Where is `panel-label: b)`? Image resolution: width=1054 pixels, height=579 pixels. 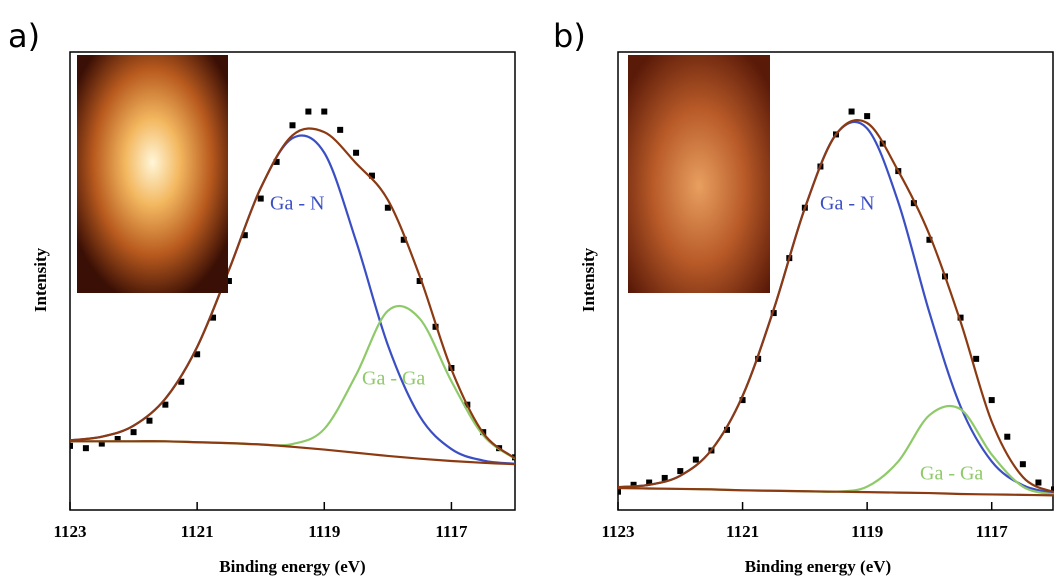
panel-label: b) is located at coordinates (569, 36).